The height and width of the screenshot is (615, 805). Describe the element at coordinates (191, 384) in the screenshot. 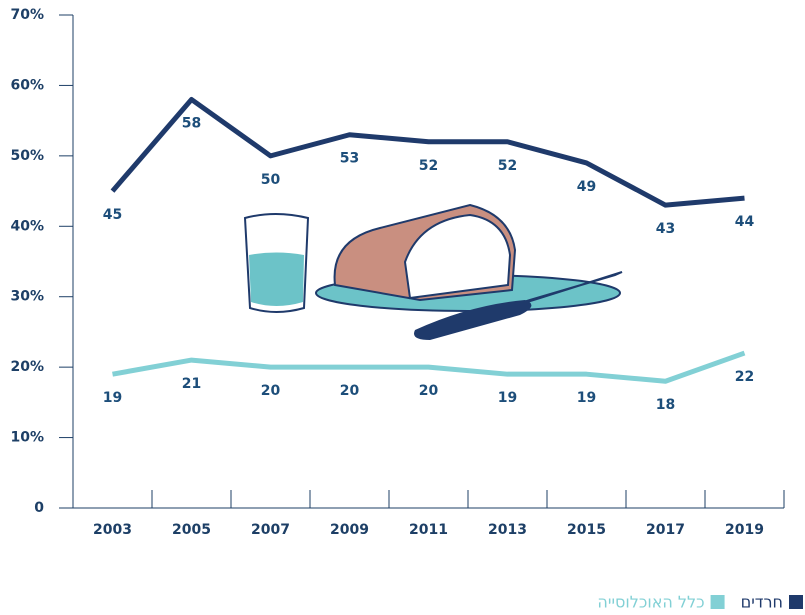

I see `data-label: 21` at that location.